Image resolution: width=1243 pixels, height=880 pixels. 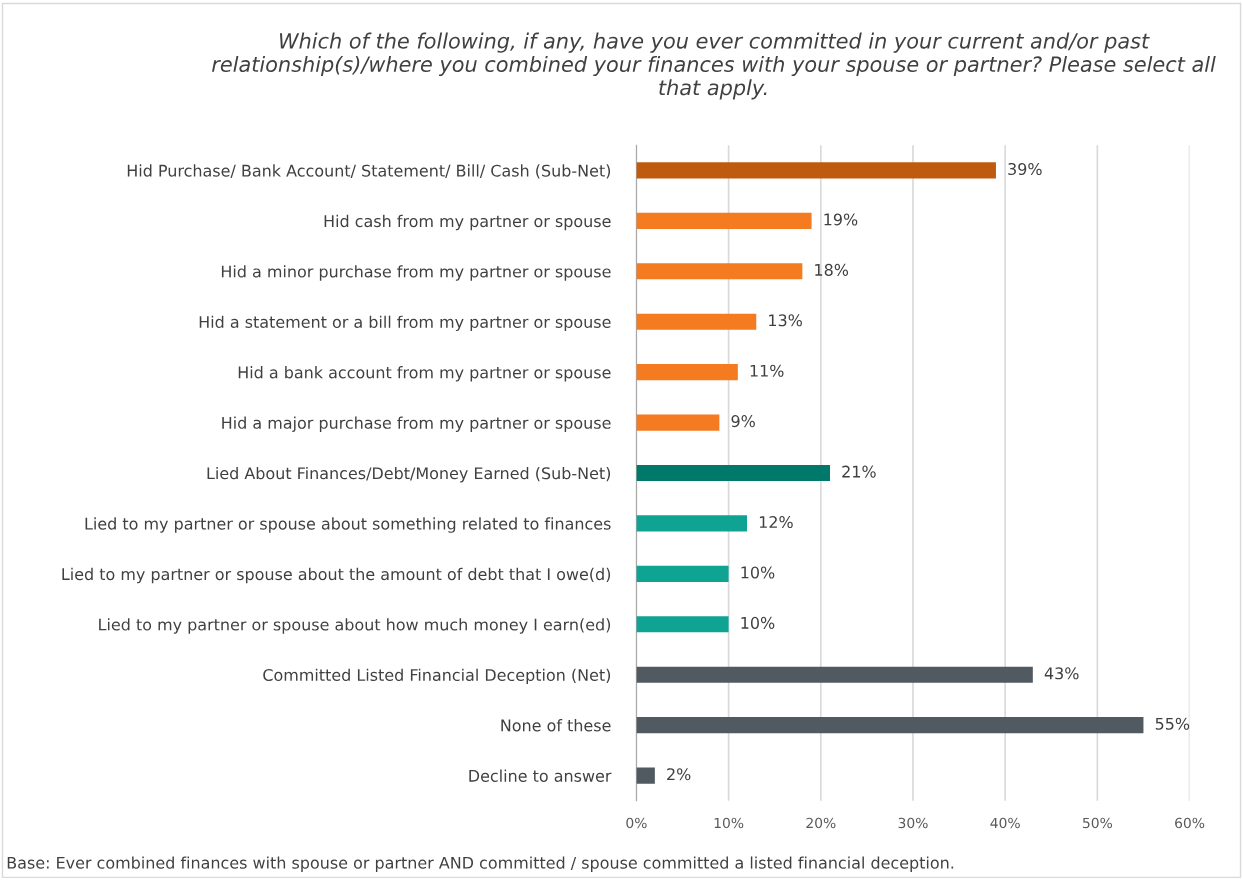 I want to click on data-label: 13%, so click(x=785, y=320).